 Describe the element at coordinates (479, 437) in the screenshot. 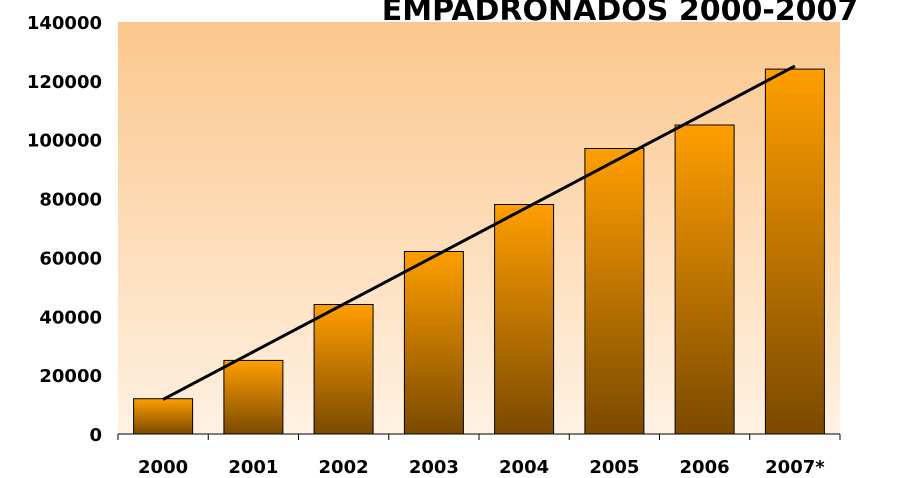

I see `x-axis-ticks` at that location.